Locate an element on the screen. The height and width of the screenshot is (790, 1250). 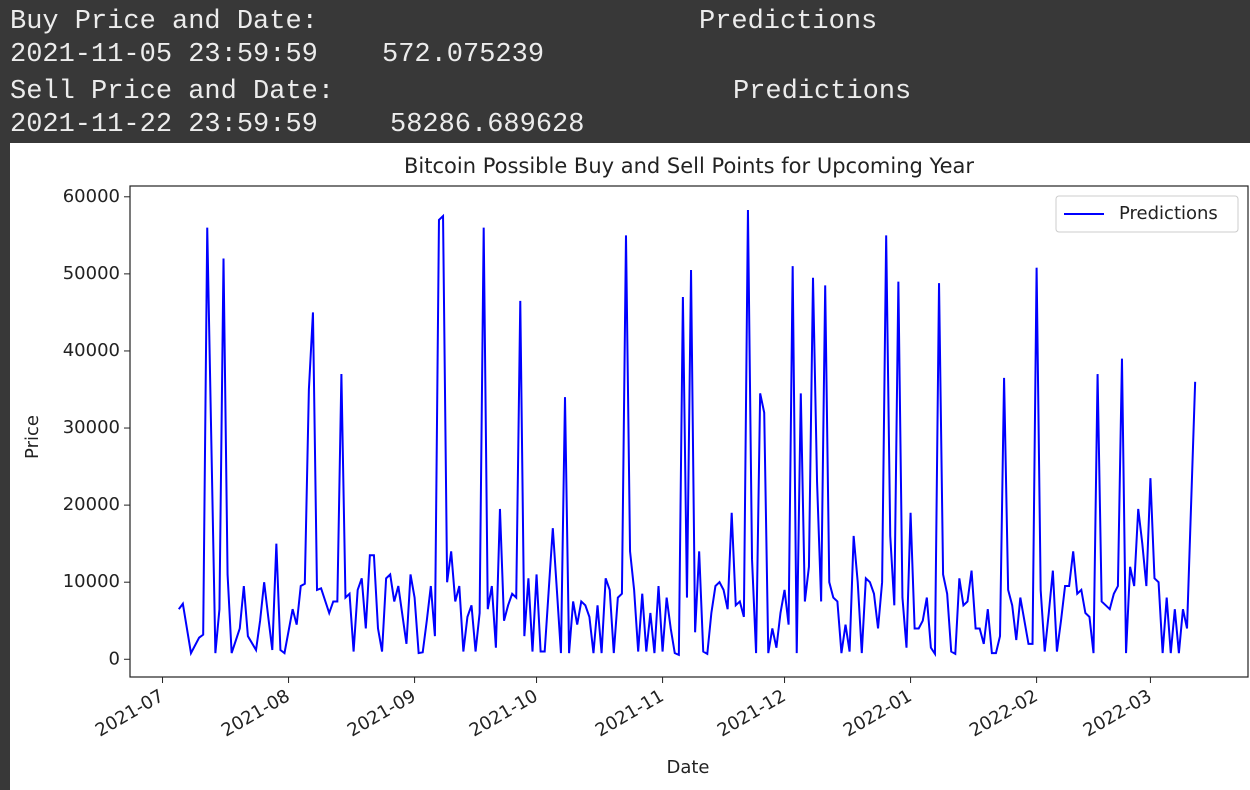
y-tick-label: 50000 is located at coordinates (91, 273).